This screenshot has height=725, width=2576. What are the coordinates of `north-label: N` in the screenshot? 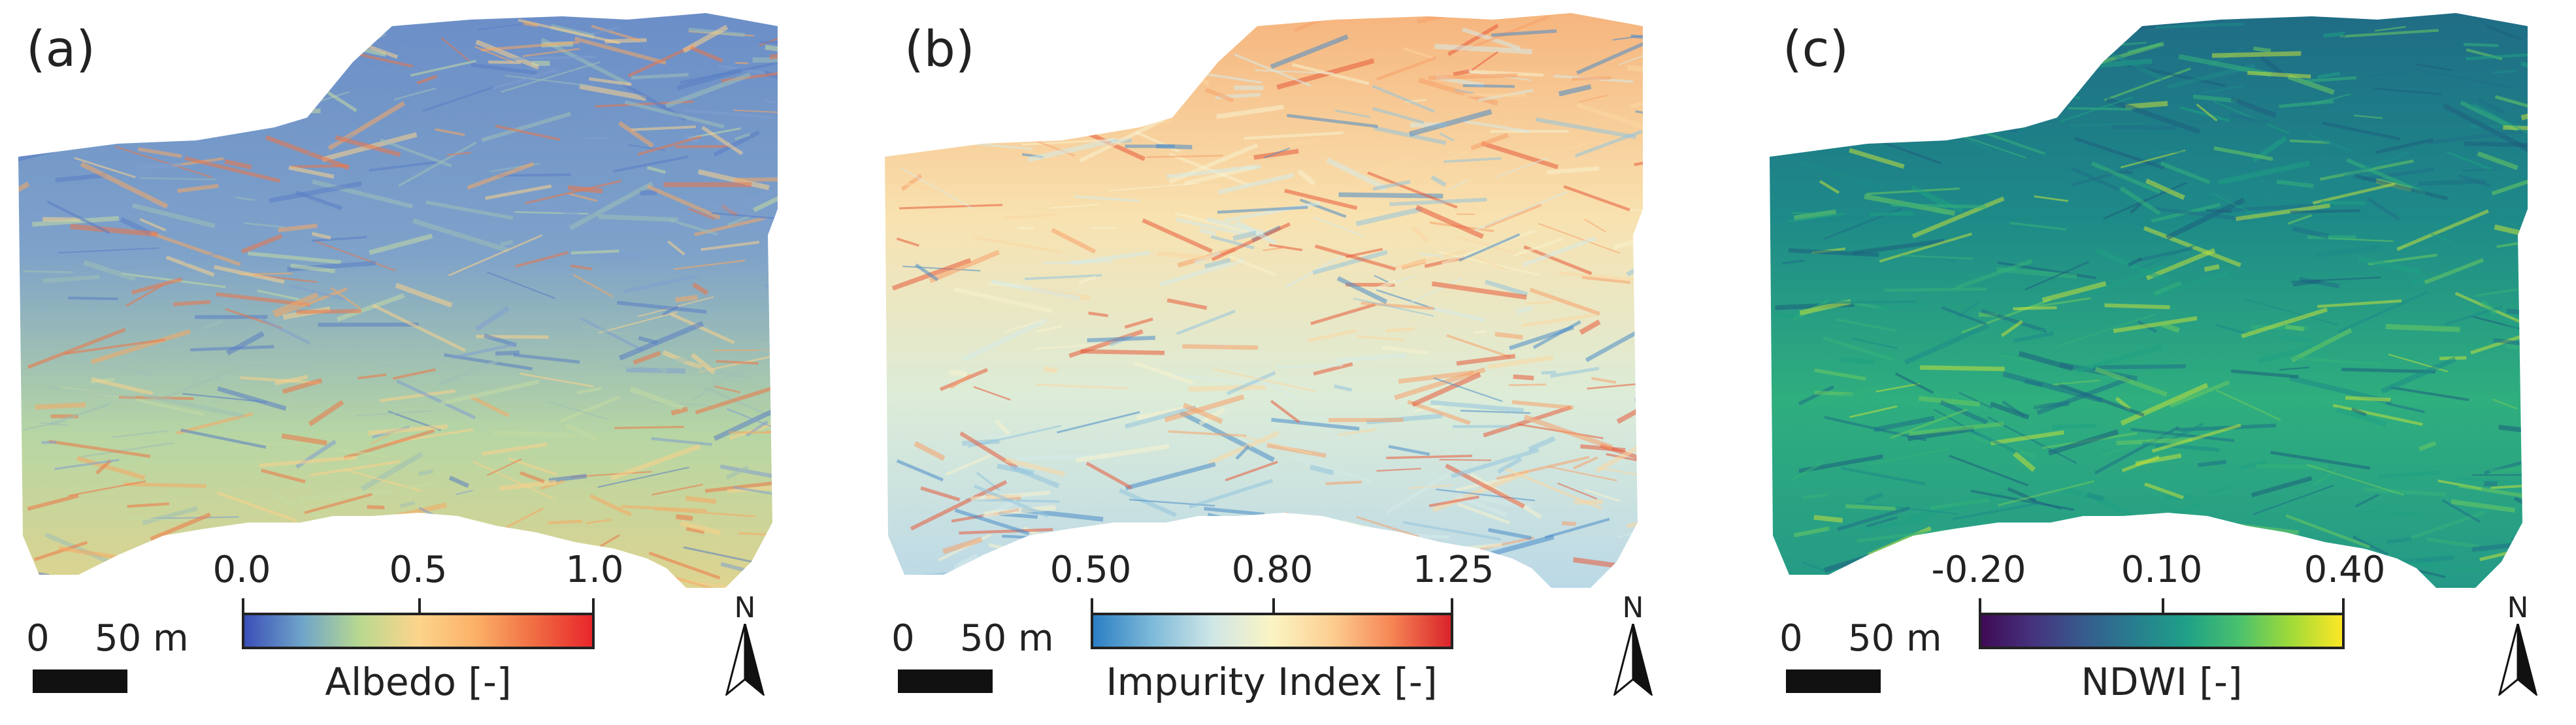 It's located at (745, 607).